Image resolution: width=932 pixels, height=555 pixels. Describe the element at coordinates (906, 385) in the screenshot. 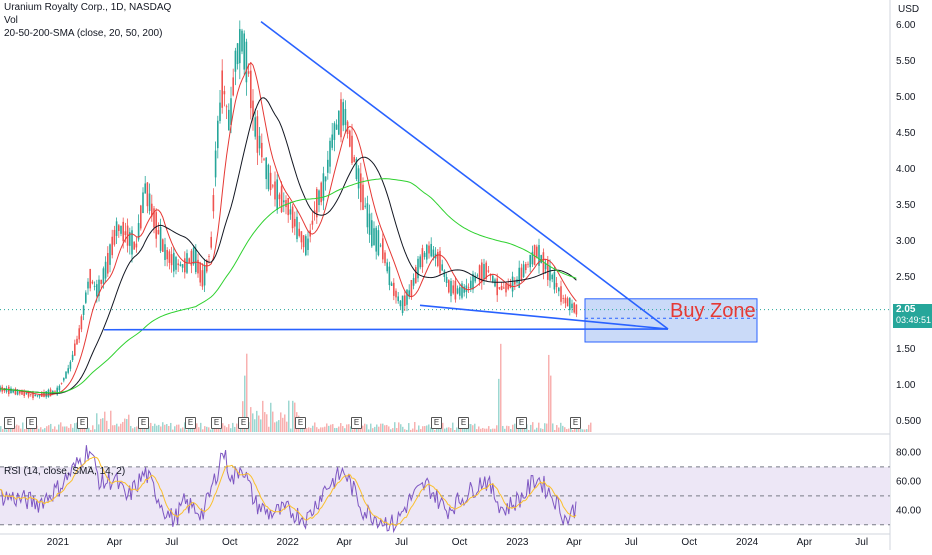

I see `y-tick-label: 1.00` at that location.